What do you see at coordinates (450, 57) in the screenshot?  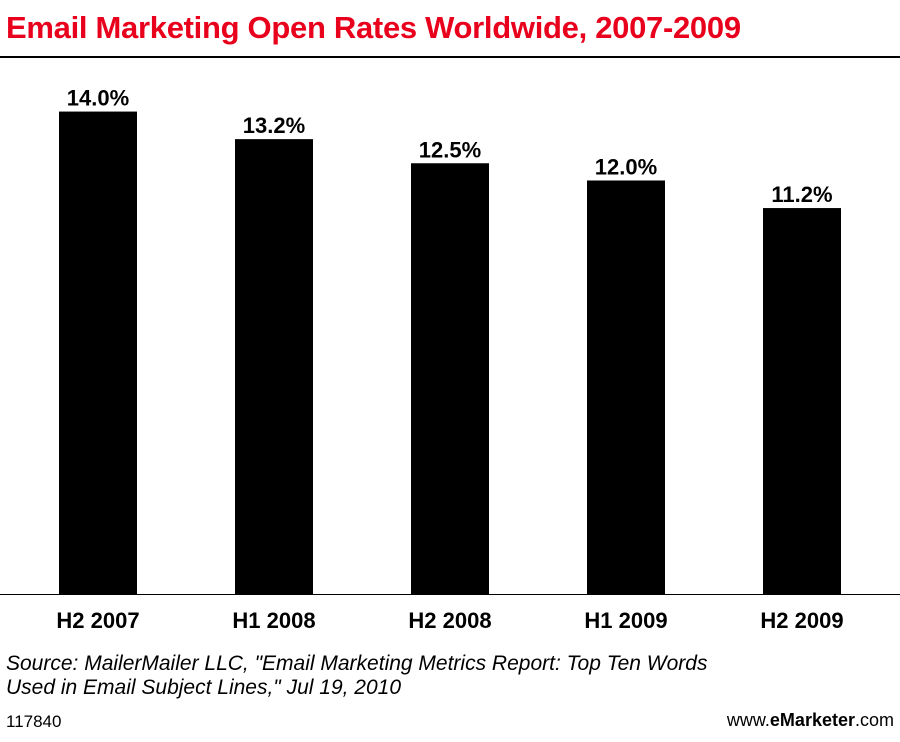 I see `title-divider` at bounding box center [450, 57].